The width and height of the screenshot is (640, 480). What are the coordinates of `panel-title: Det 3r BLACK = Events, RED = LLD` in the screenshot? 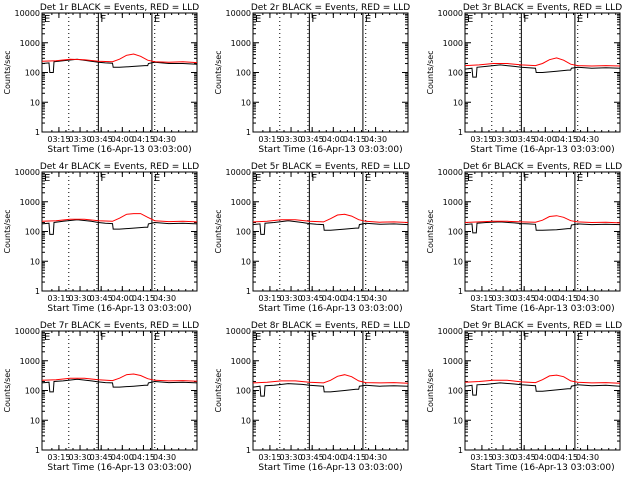 It's located at (542, 8).